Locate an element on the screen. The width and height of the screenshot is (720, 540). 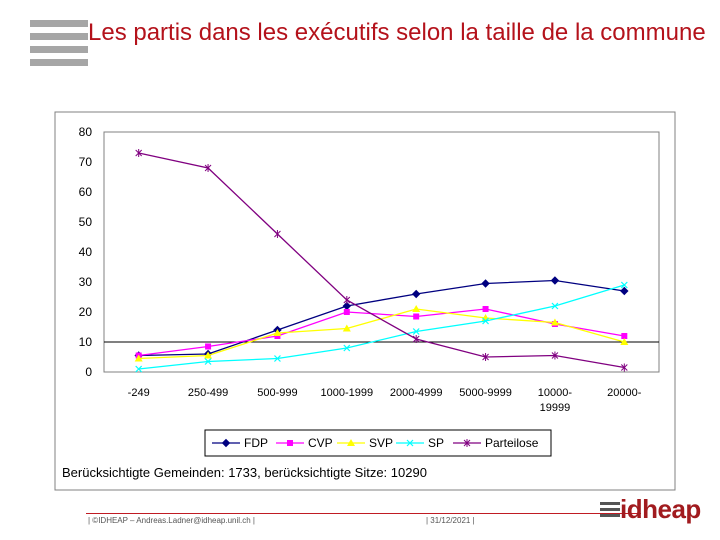
legend: FDP CVP SVP SP Parteilose is located at coordinates (378, 443).